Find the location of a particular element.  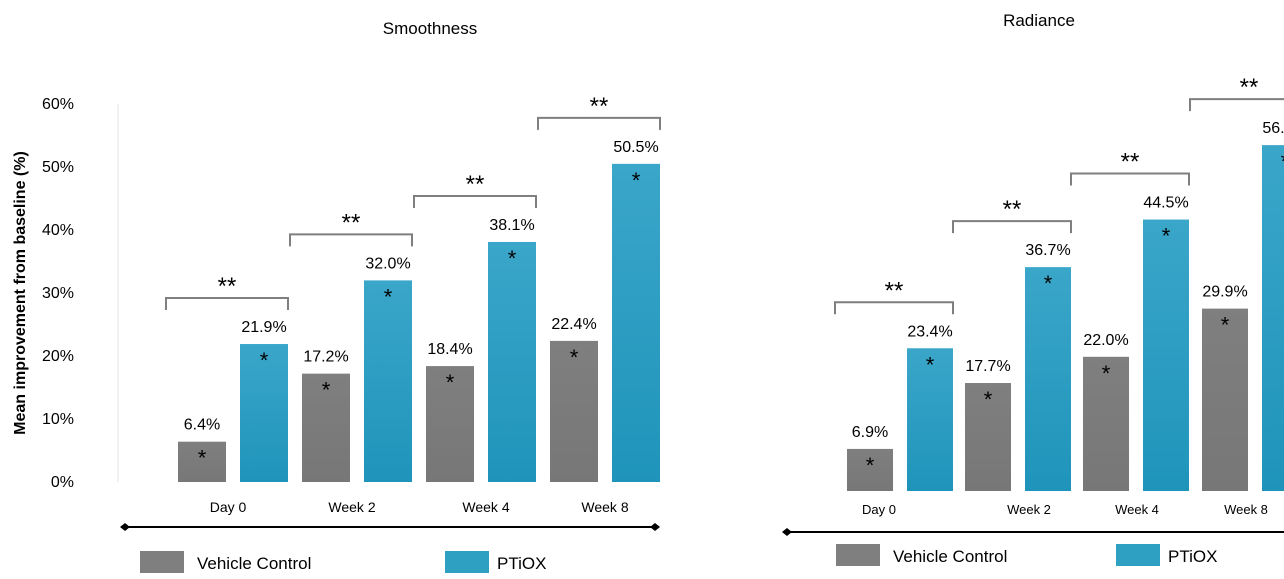

y-tick-label: 30% is located at coordinates (58, 293).